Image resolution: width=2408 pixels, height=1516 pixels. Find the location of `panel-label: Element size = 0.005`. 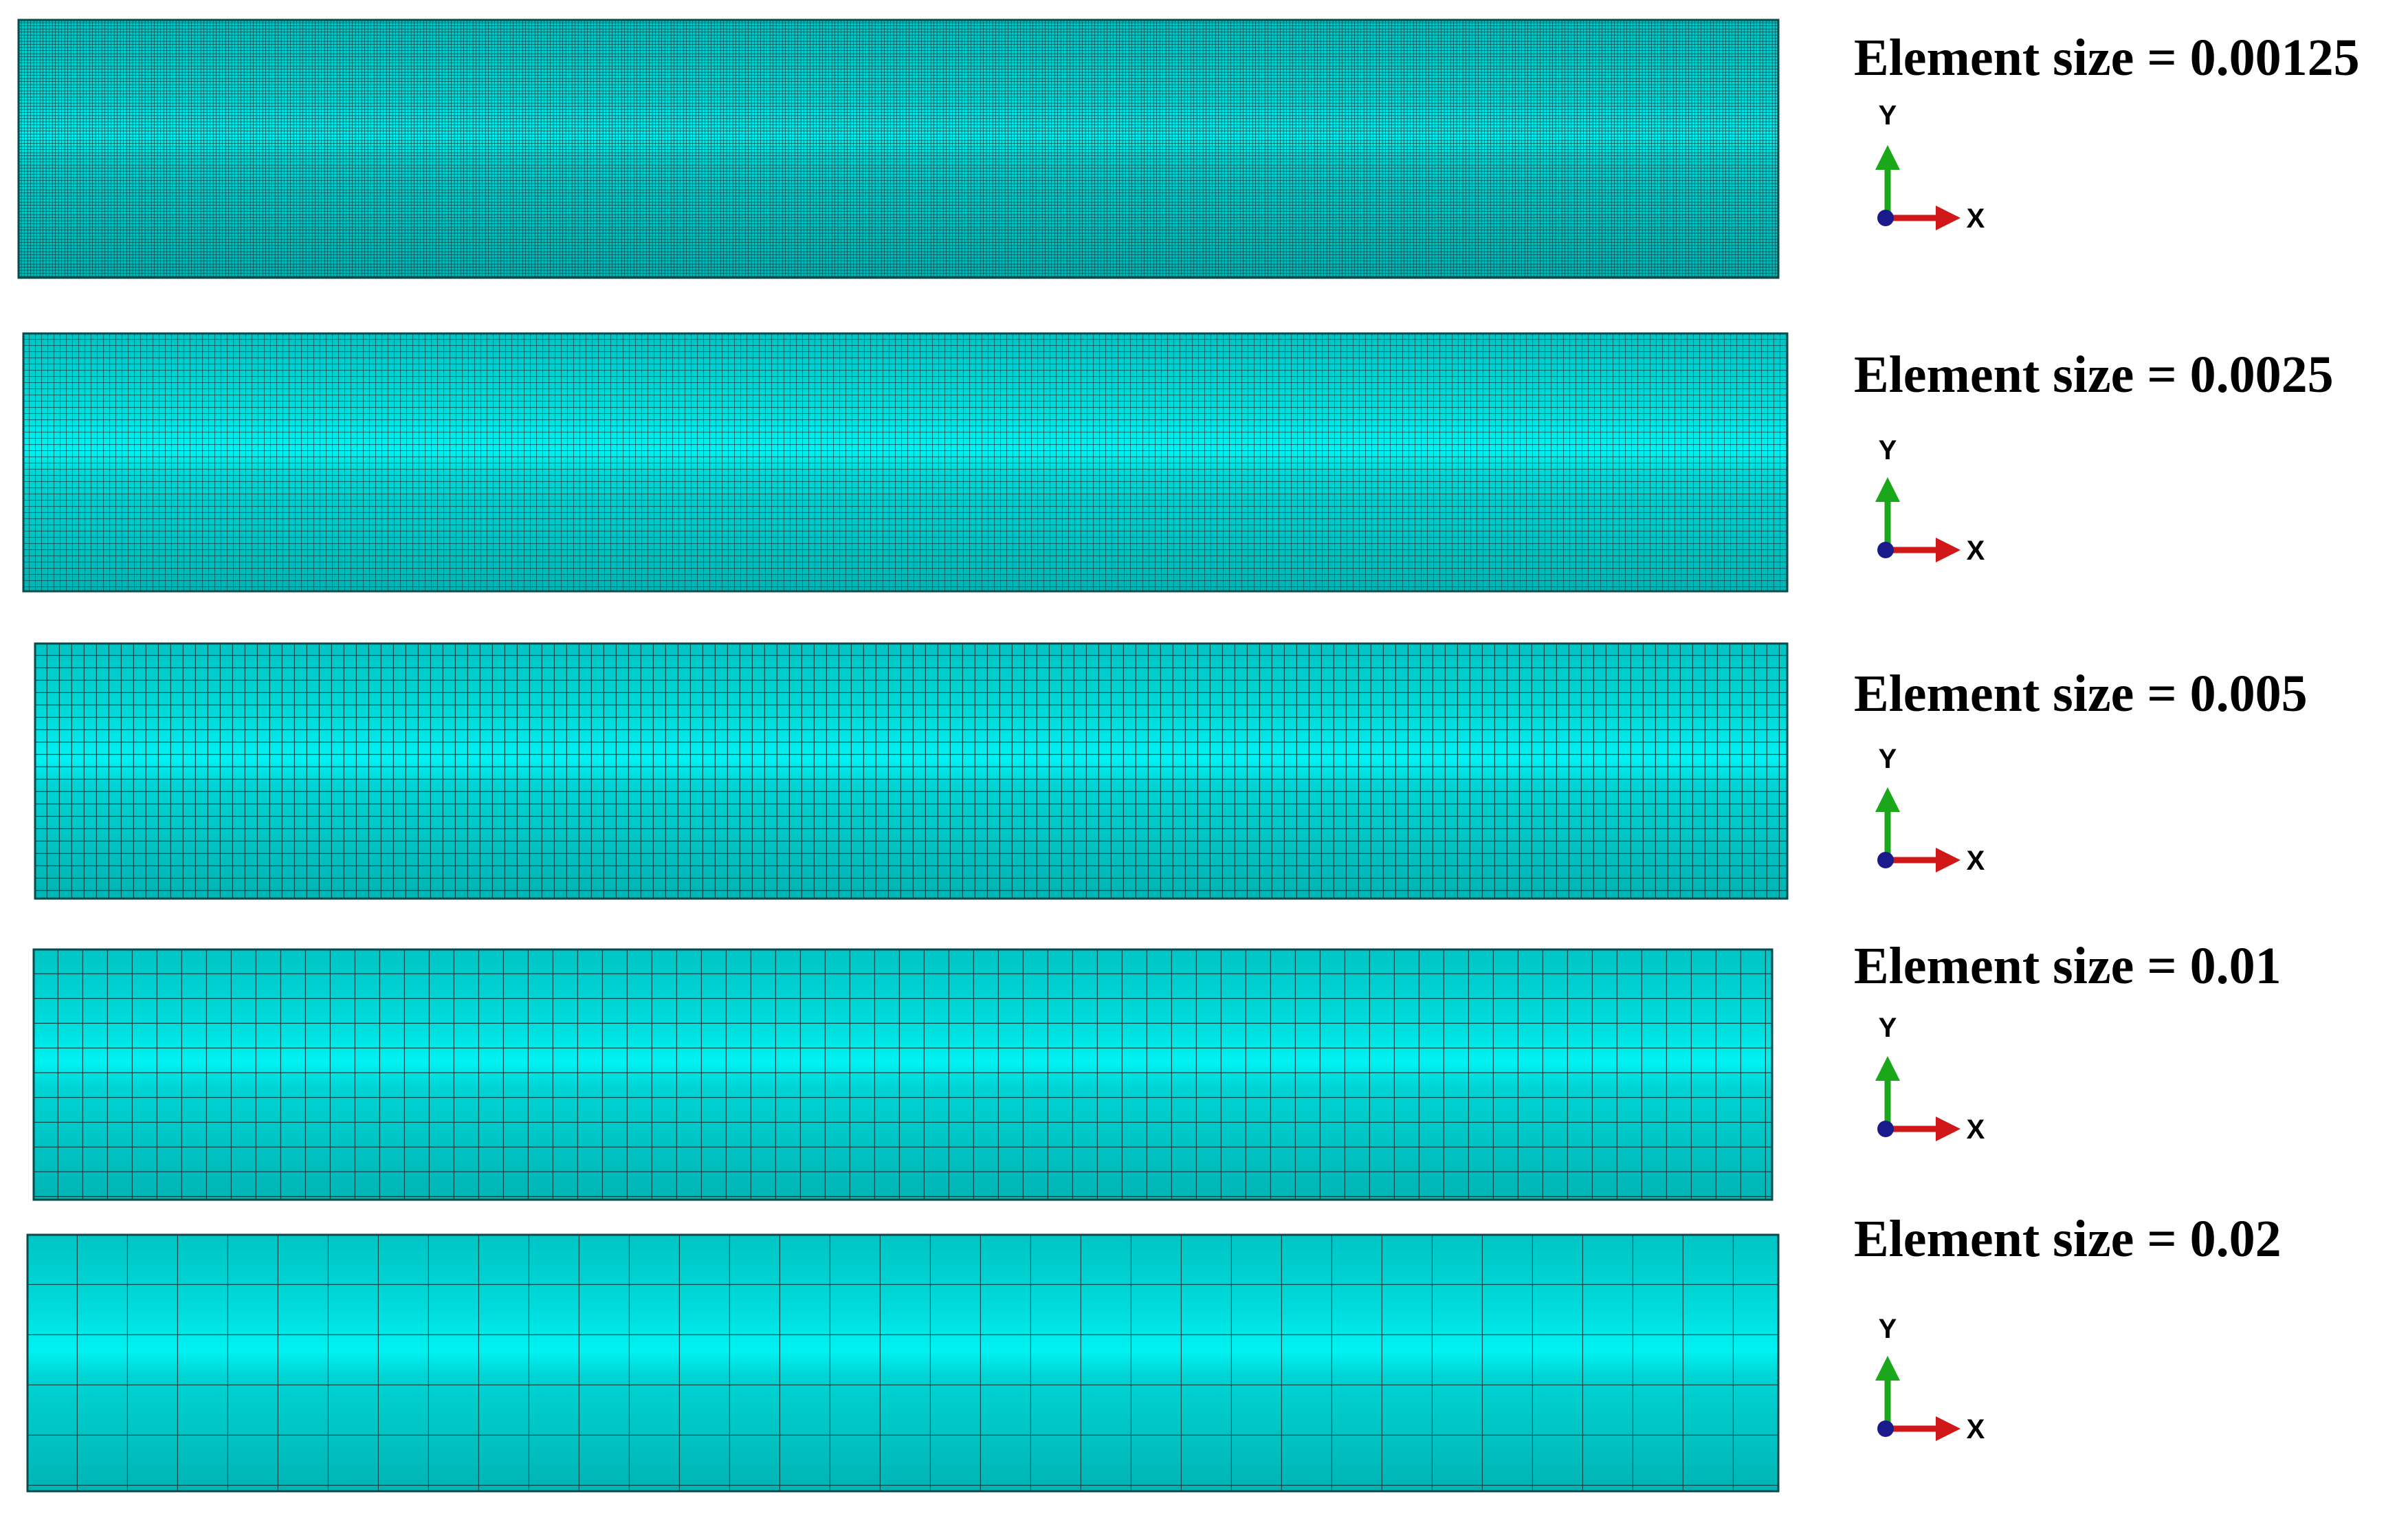

panel-label: Element size = 0.005 is located at coordinates (2081, 694).